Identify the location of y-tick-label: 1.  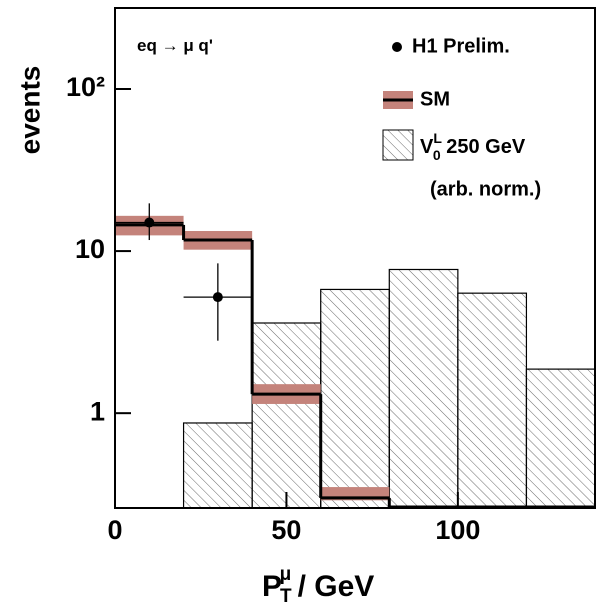
(97, 411).